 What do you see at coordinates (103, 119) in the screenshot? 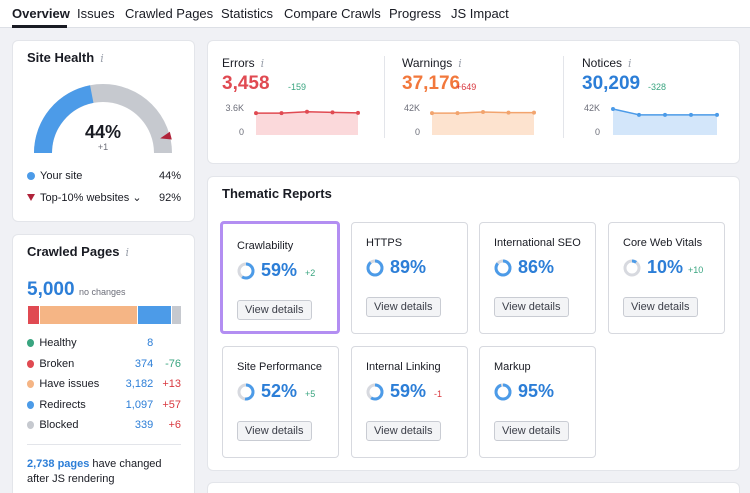
I see `site-health-gauge` at bounding box center [103, 119].